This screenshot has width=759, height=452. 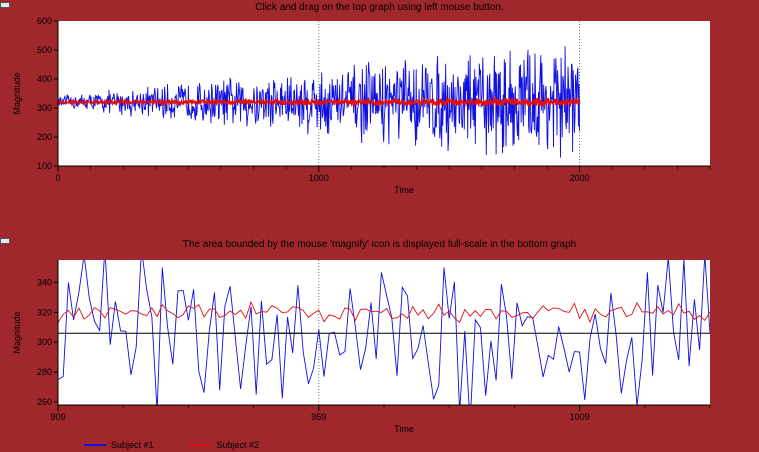 I want to click on x-tick-label-0: 909, so click(x=57, y=417).